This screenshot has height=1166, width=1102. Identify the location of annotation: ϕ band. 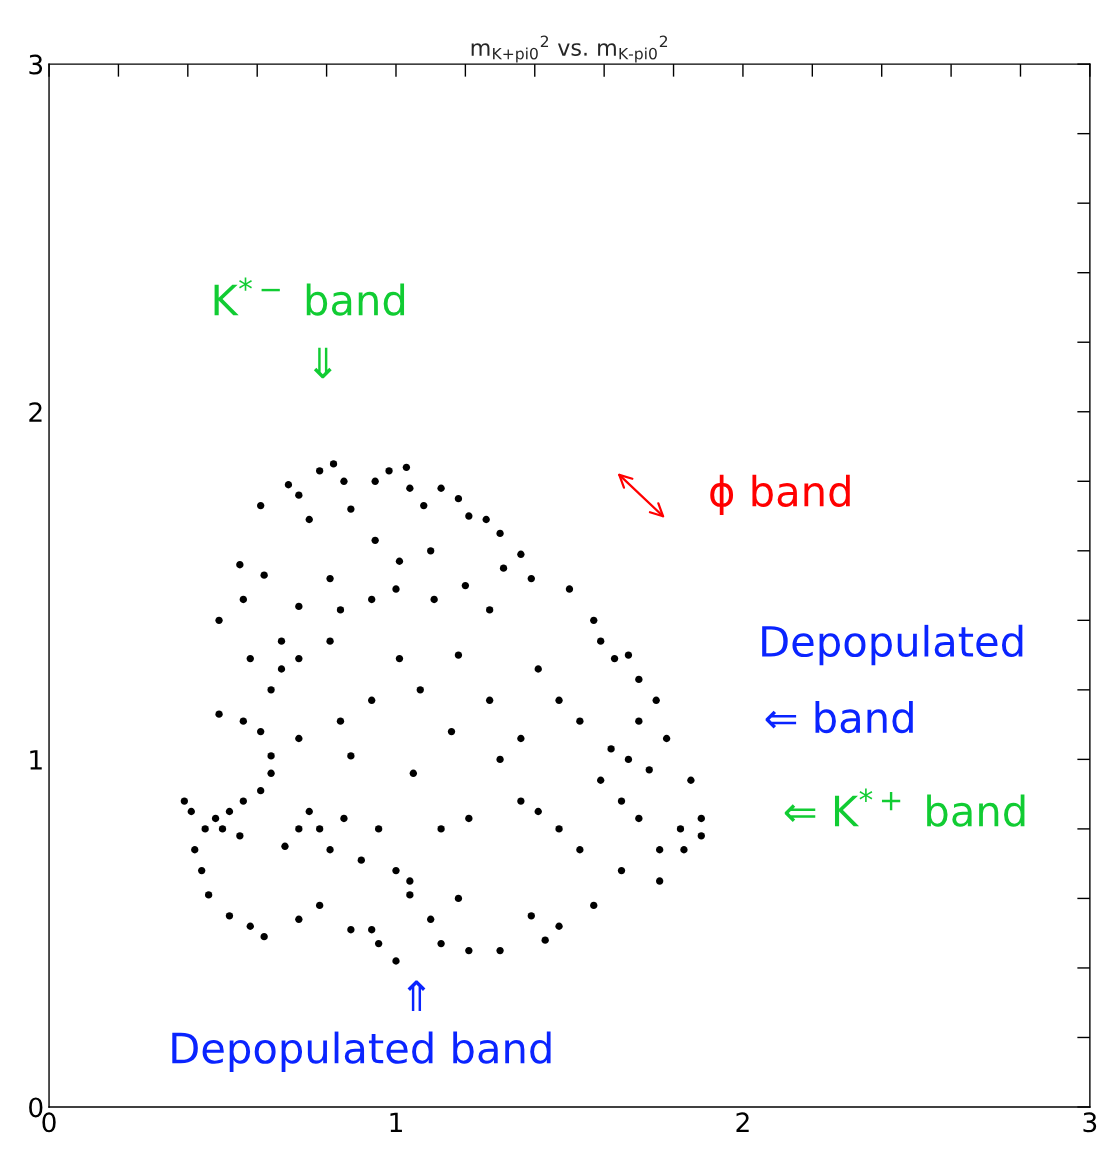
(780, 494).